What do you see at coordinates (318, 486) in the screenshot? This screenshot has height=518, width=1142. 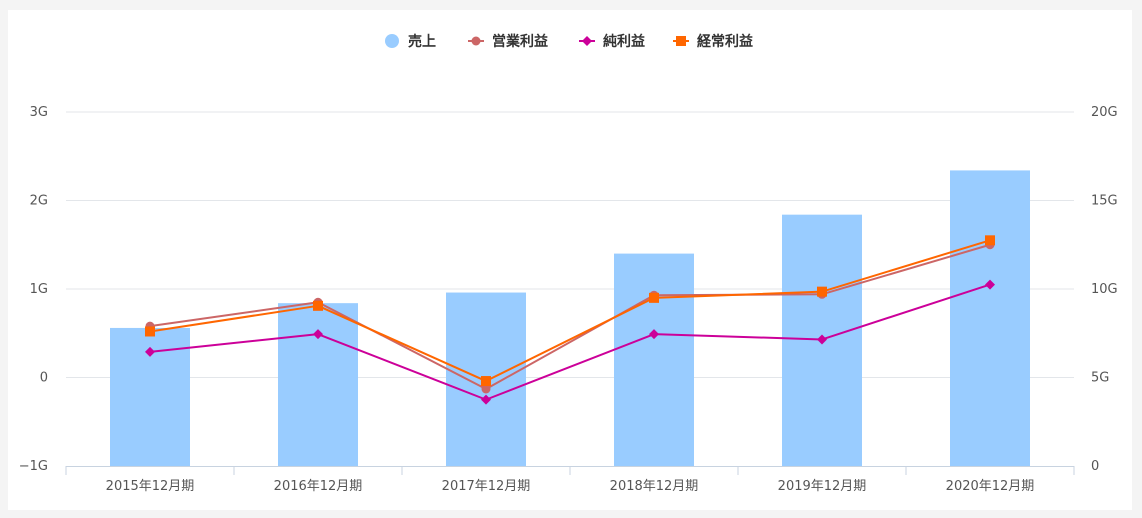 I see `x-tick-label: 2016年12月期` at bounding box center [318, 486].